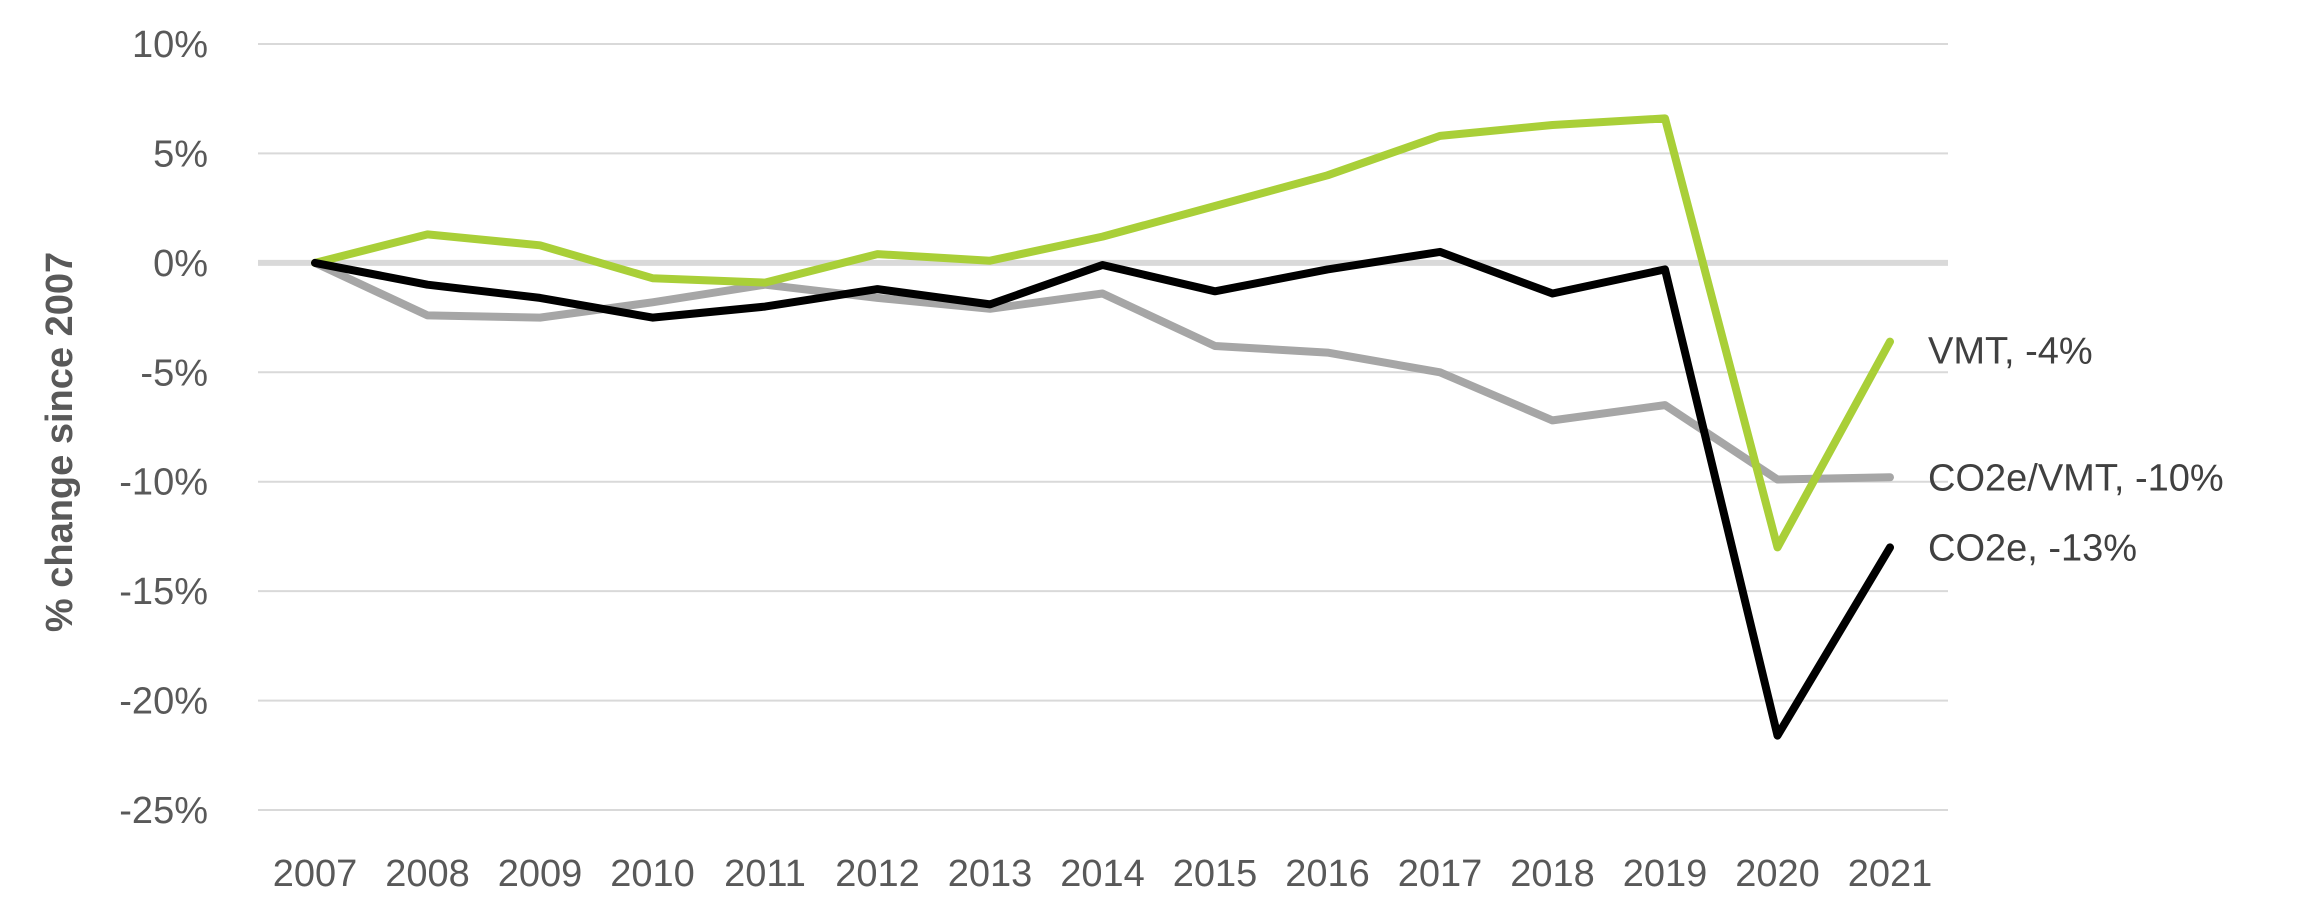 The width and height of the screenshot is (2310, 908). Describe the element at coordinates (163, 483) in the screenshot. I see `y-tick-label: -10%` at that location.